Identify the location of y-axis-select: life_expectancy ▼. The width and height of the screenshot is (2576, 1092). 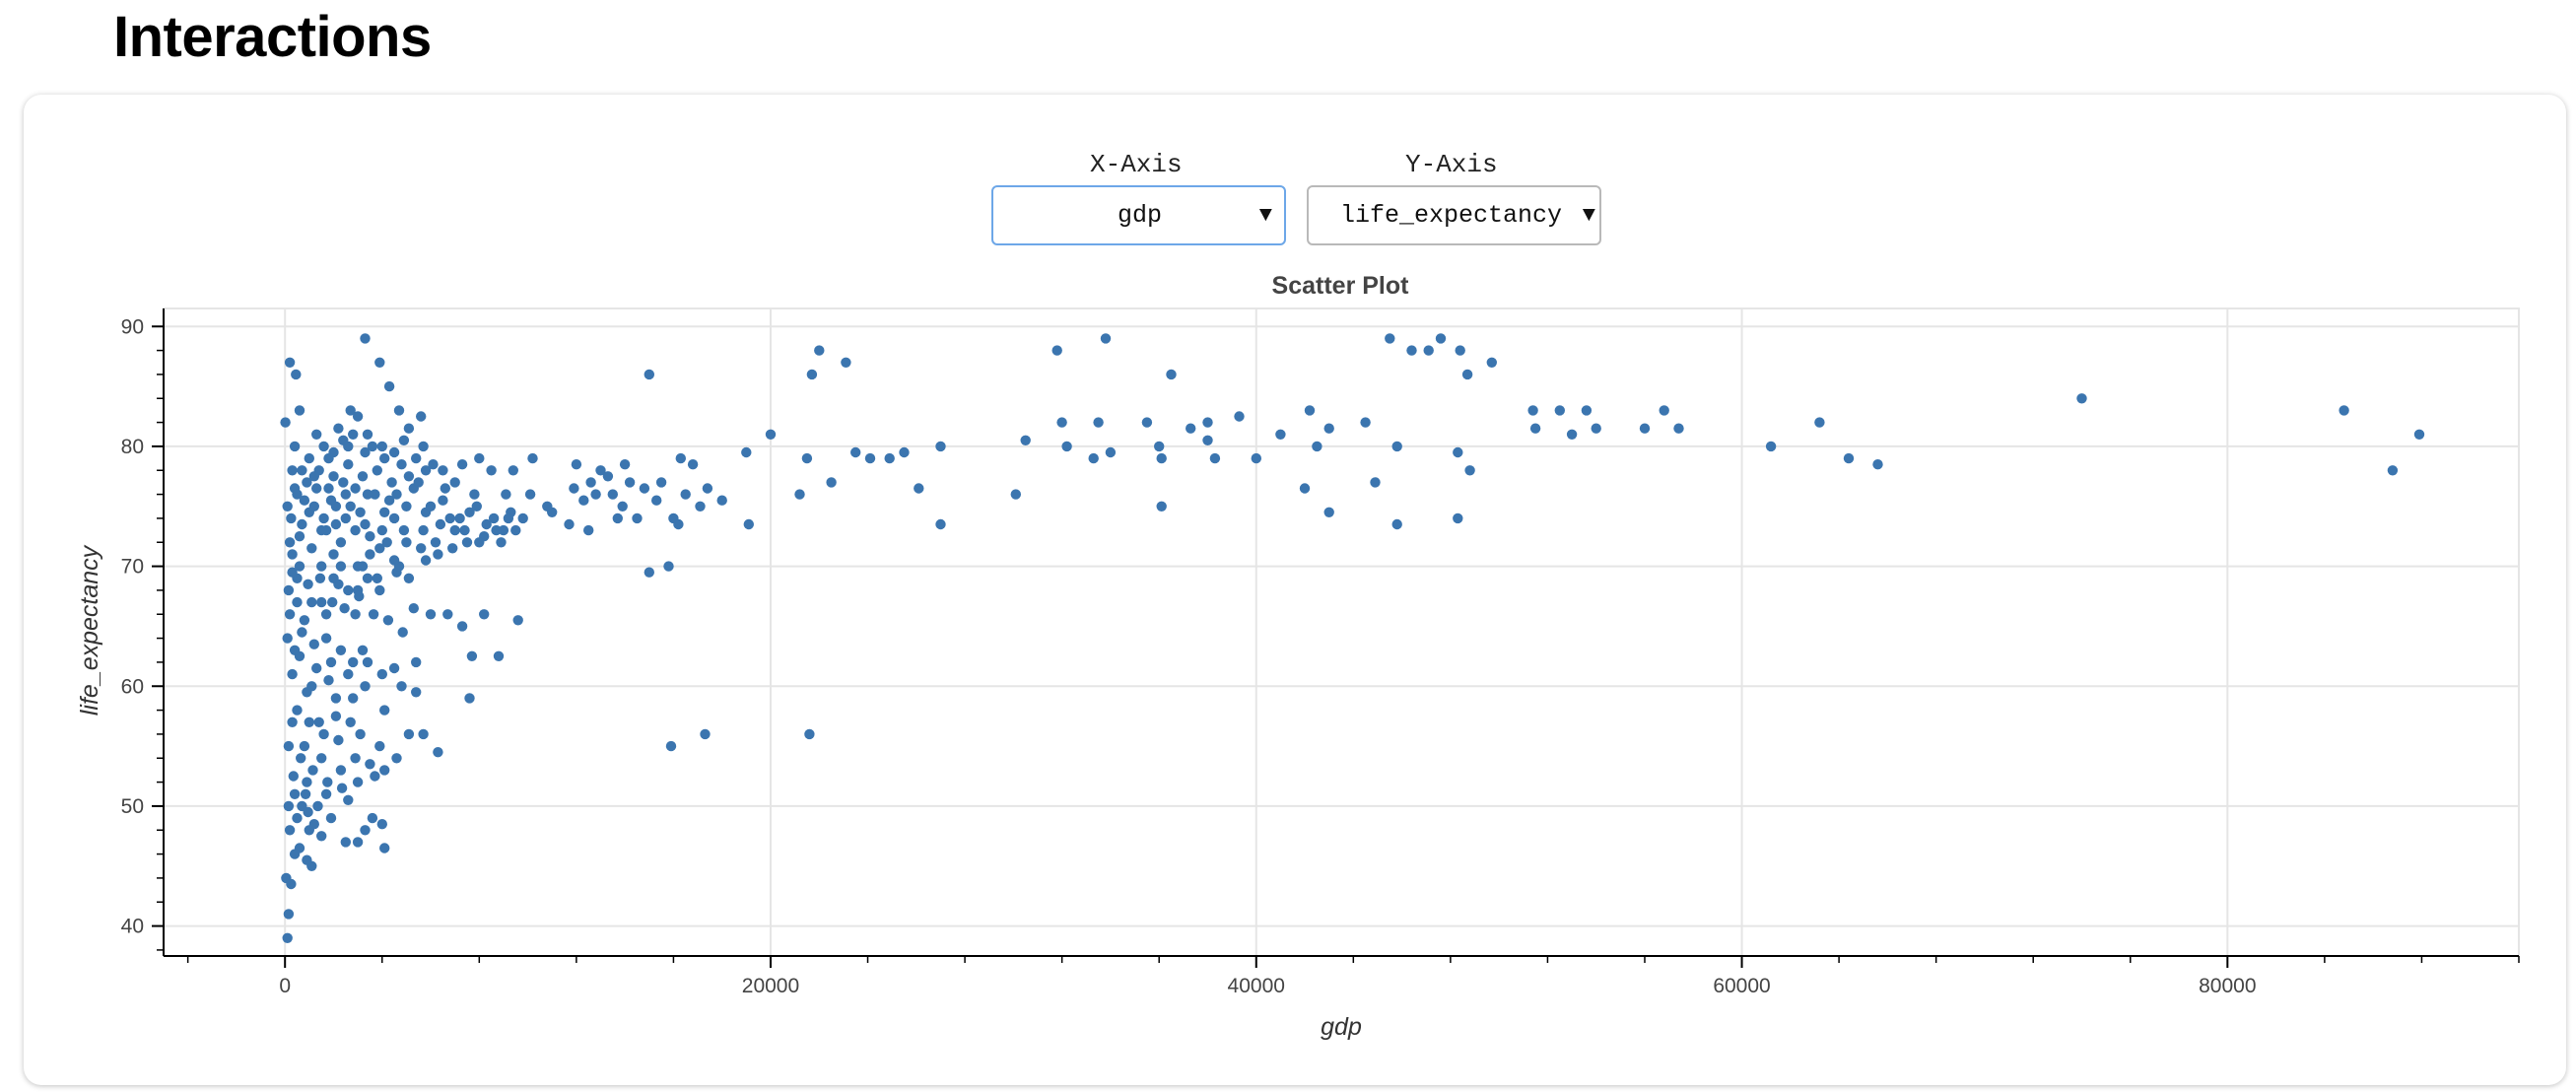
(1454, 215).